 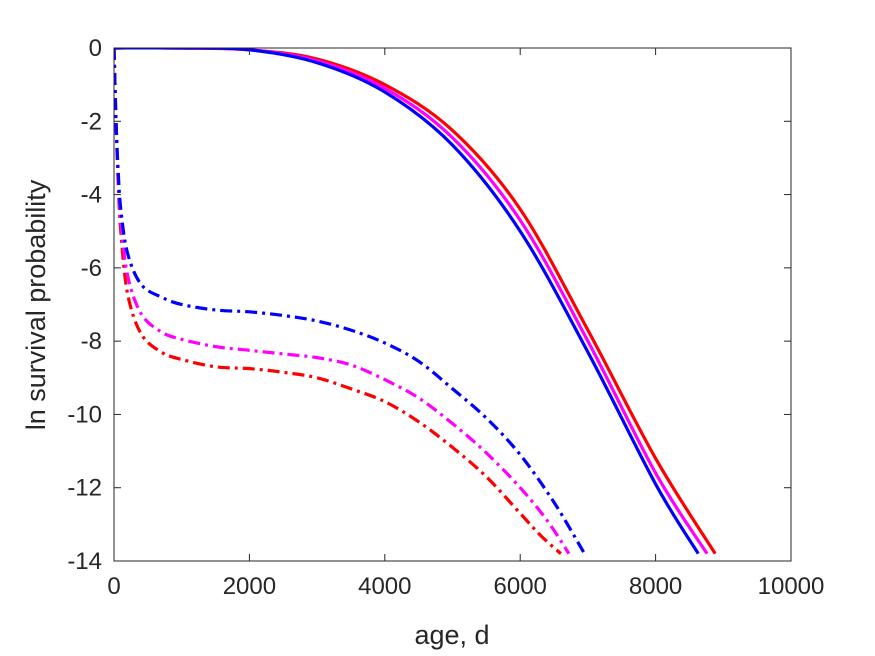 I want to click on x-tick-label: 4000, so click(x=384, y=586).